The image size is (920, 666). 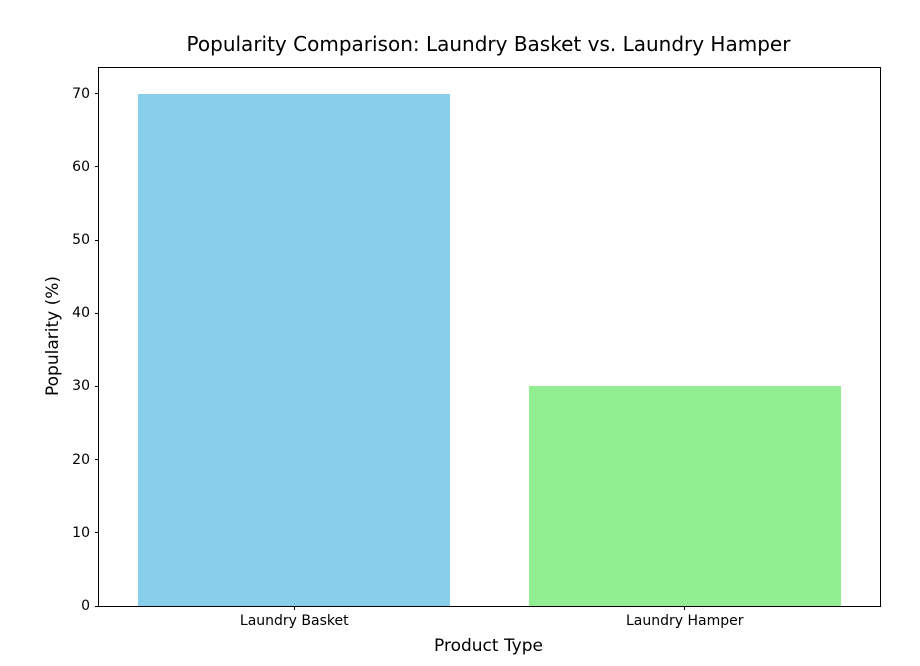 I want to click on y-tick-label: 70, so click(x=81, y=93).